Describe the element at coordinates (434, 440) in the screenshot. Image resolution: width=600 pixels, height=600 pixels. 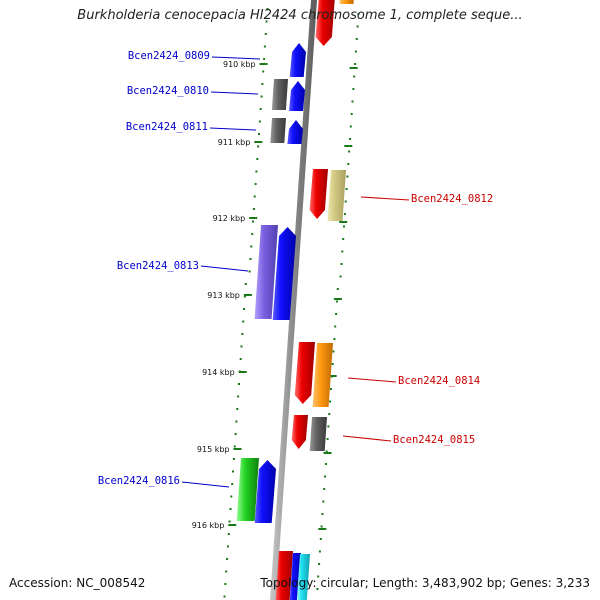
I see `gene-label-bcen2424_0815: Bcen2424_0815` at that location.